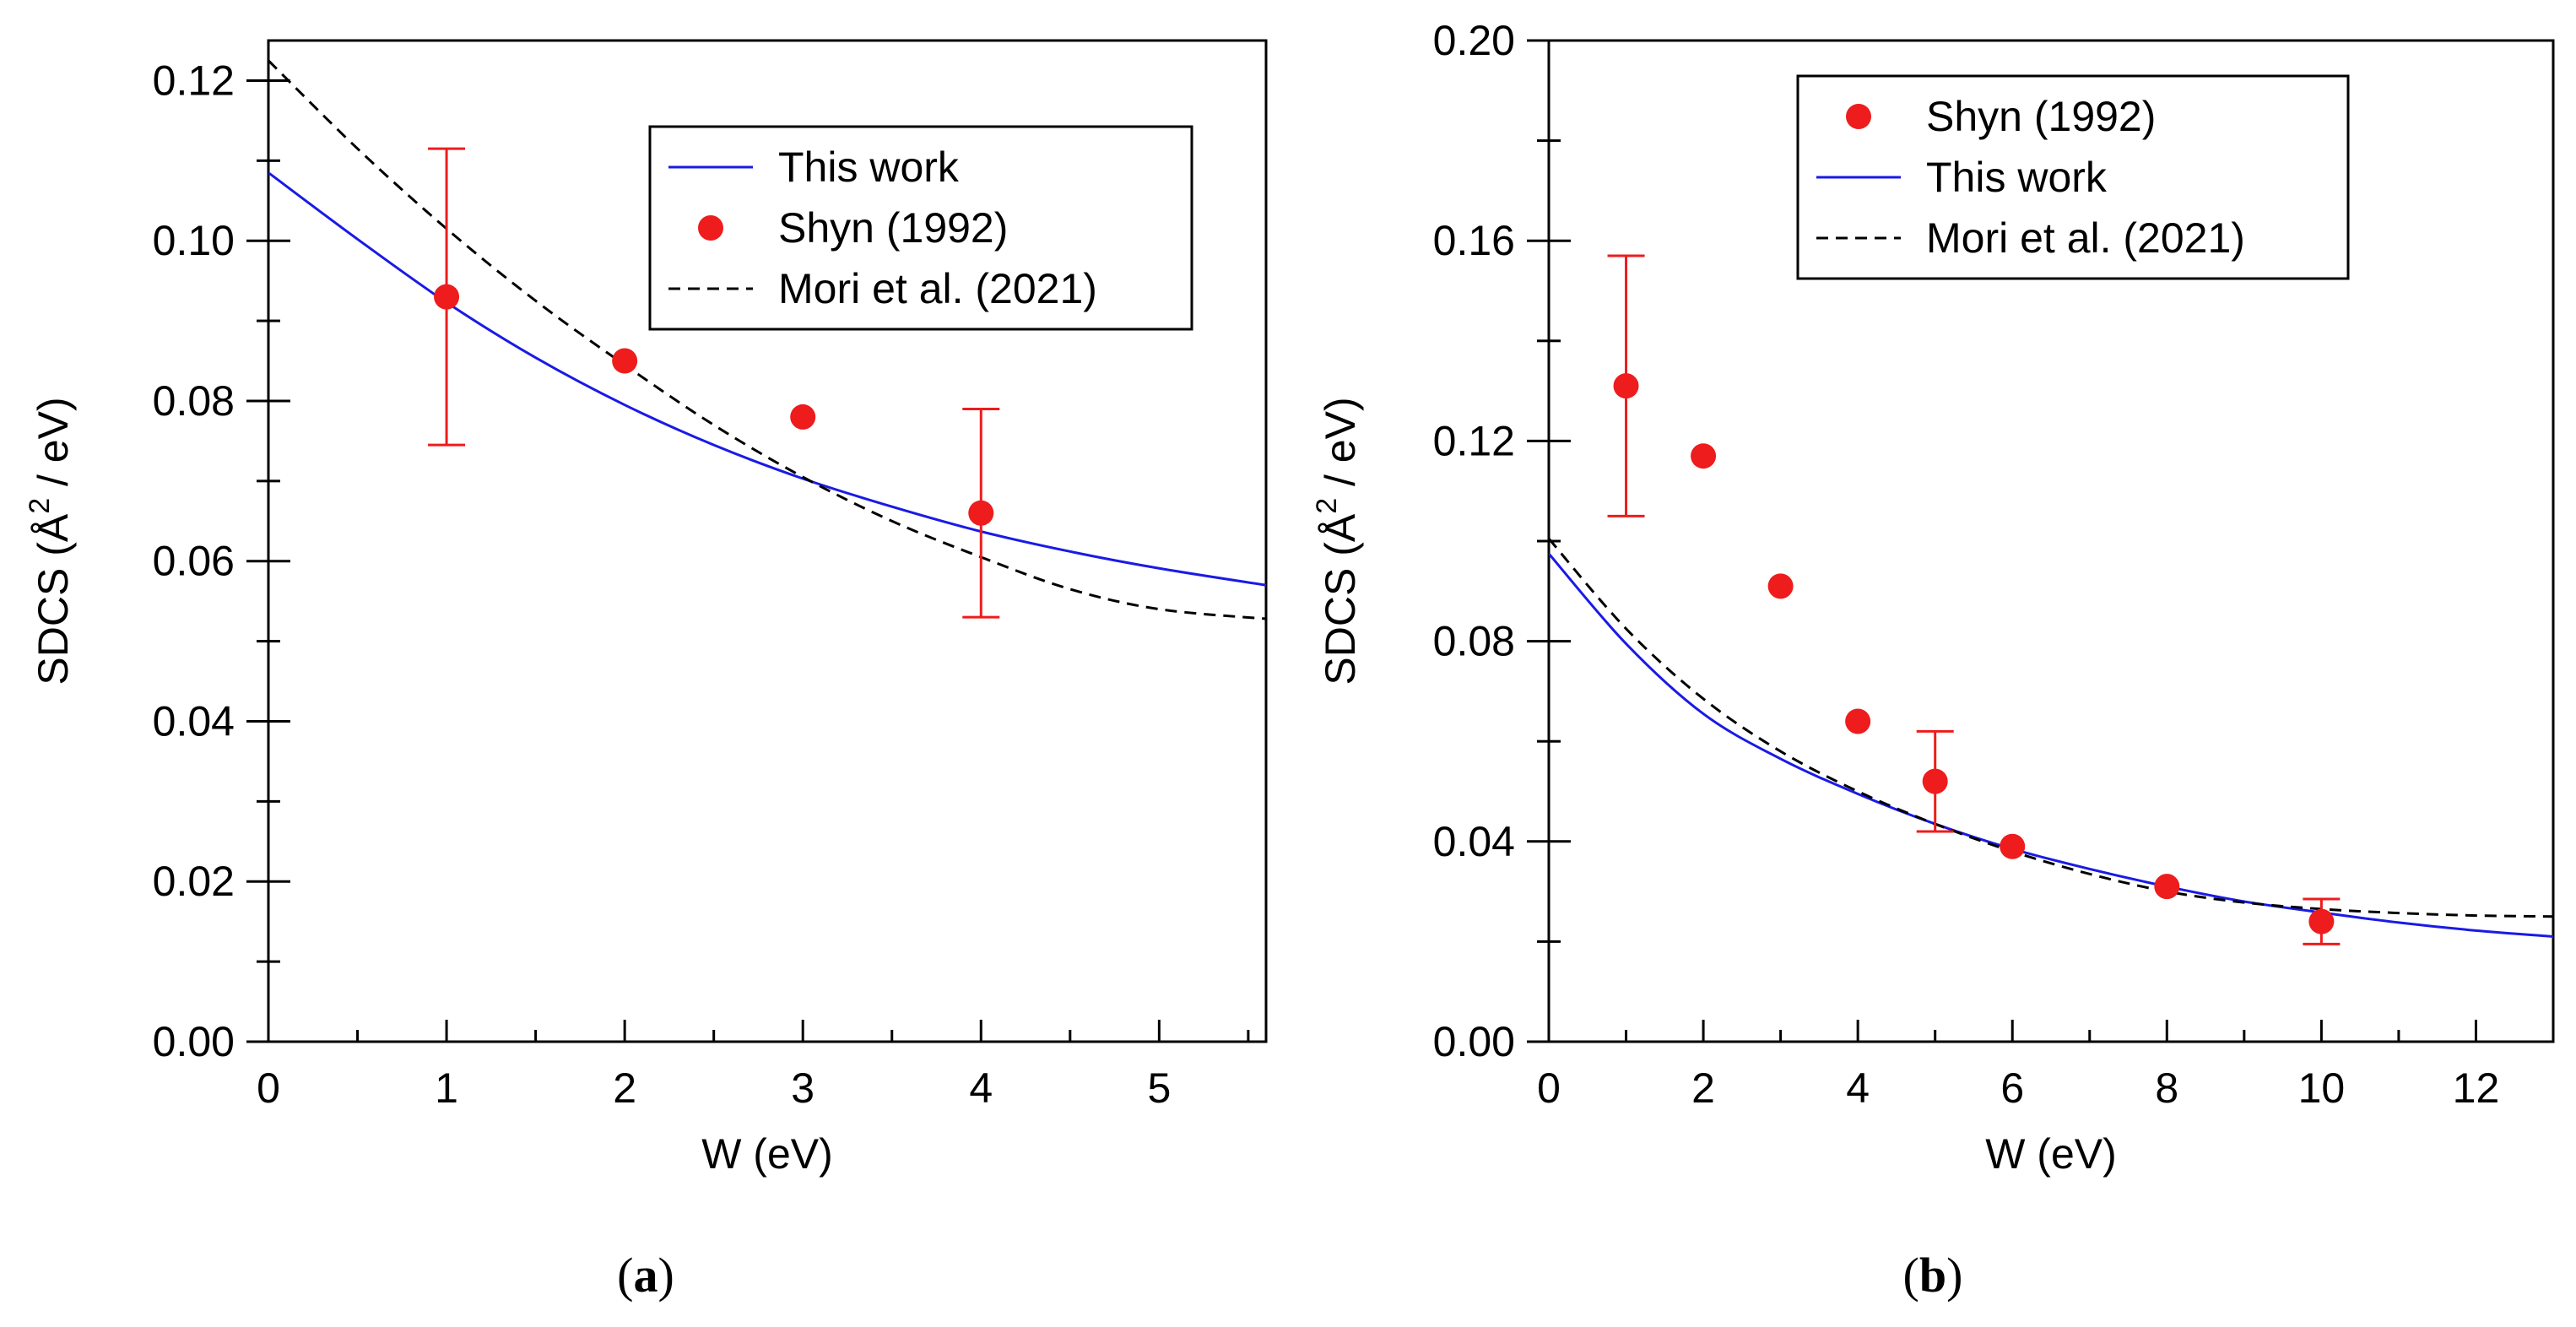 This screenshot has height=1327, width=2576. Describe the element at coordinates (1159, 1088) in the screenshot. I see `panel-a-x-tick-label: 5` at that location.